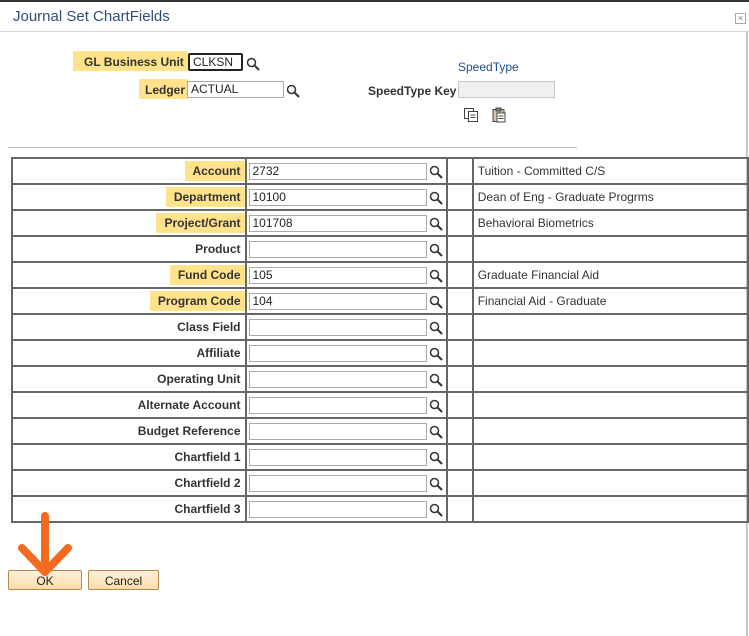  Describe the element at coordinates (337, 171) in the screenshot. I see `chartfield-input: 2732` at that location.